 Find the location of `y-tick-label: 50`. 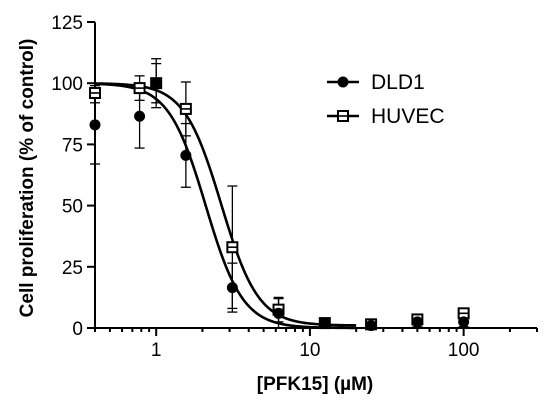

y-tick-label: 50 is located at coordinates (72, 207).